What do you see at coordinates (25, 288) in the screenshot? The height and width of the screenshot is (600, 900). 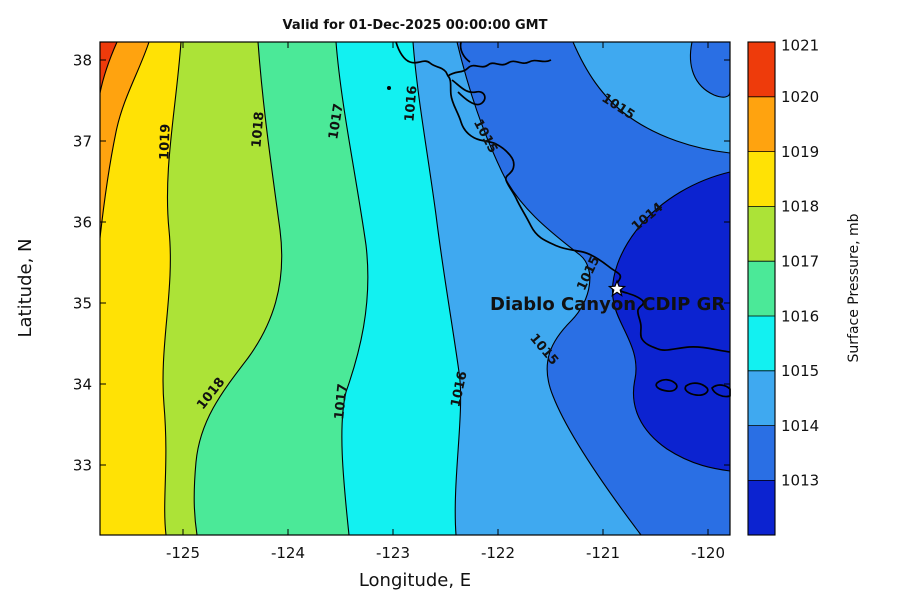 I see `y-axis-title: Latitude, N` at bounding box center [25, 288].